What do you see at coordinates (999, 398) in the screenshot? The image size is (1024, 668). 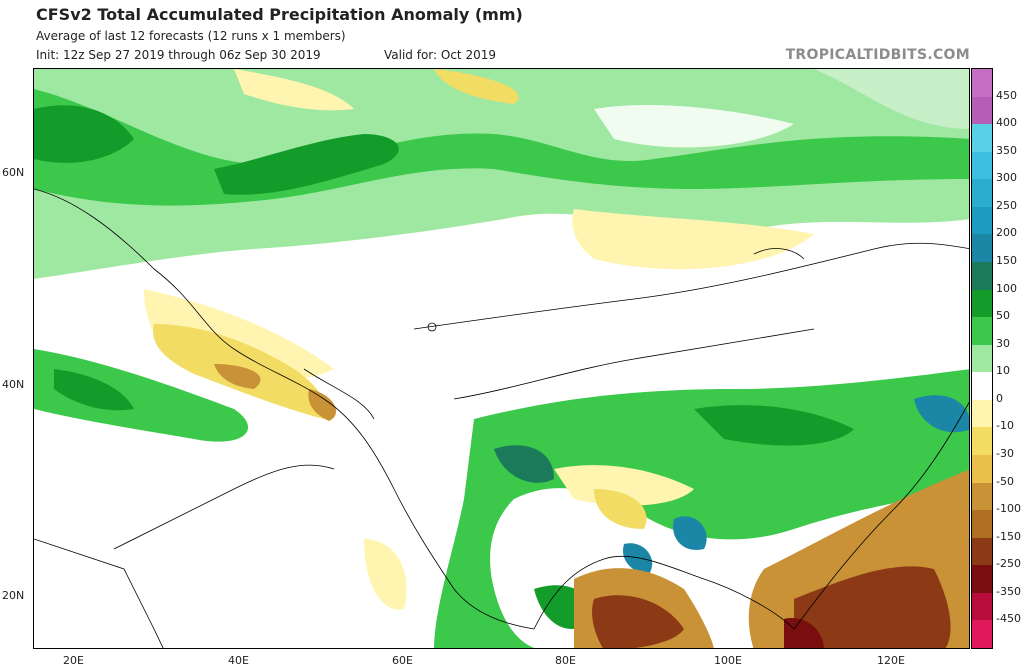 I see `colorbar-label: 0` at bounding box center [999, 398].